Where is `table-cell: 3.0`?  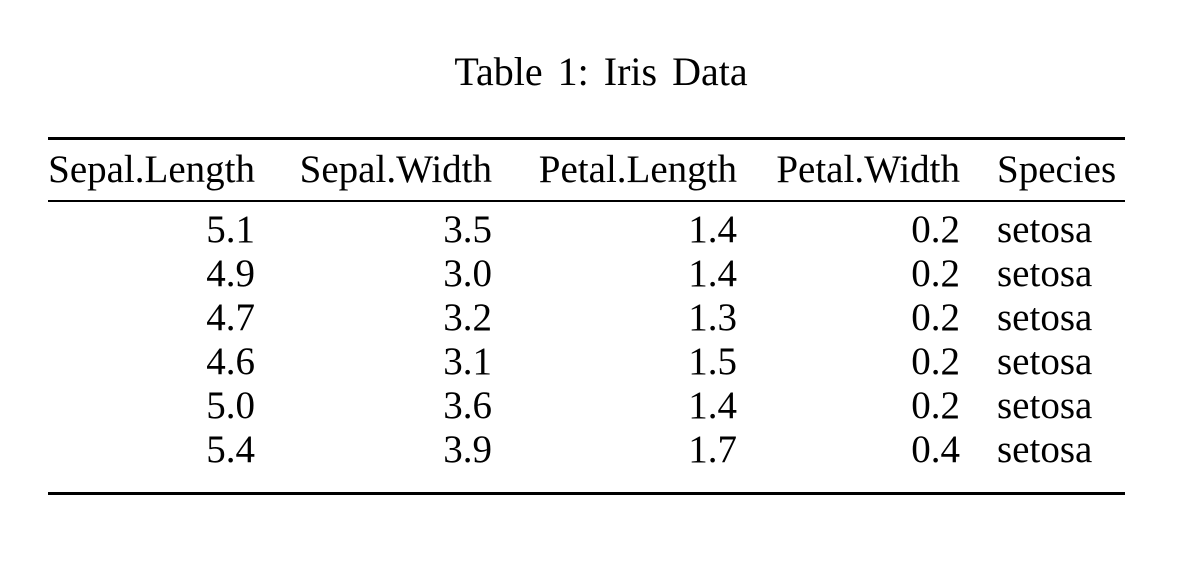
table-cell: 3.0 is located at coordinates (467, 273).